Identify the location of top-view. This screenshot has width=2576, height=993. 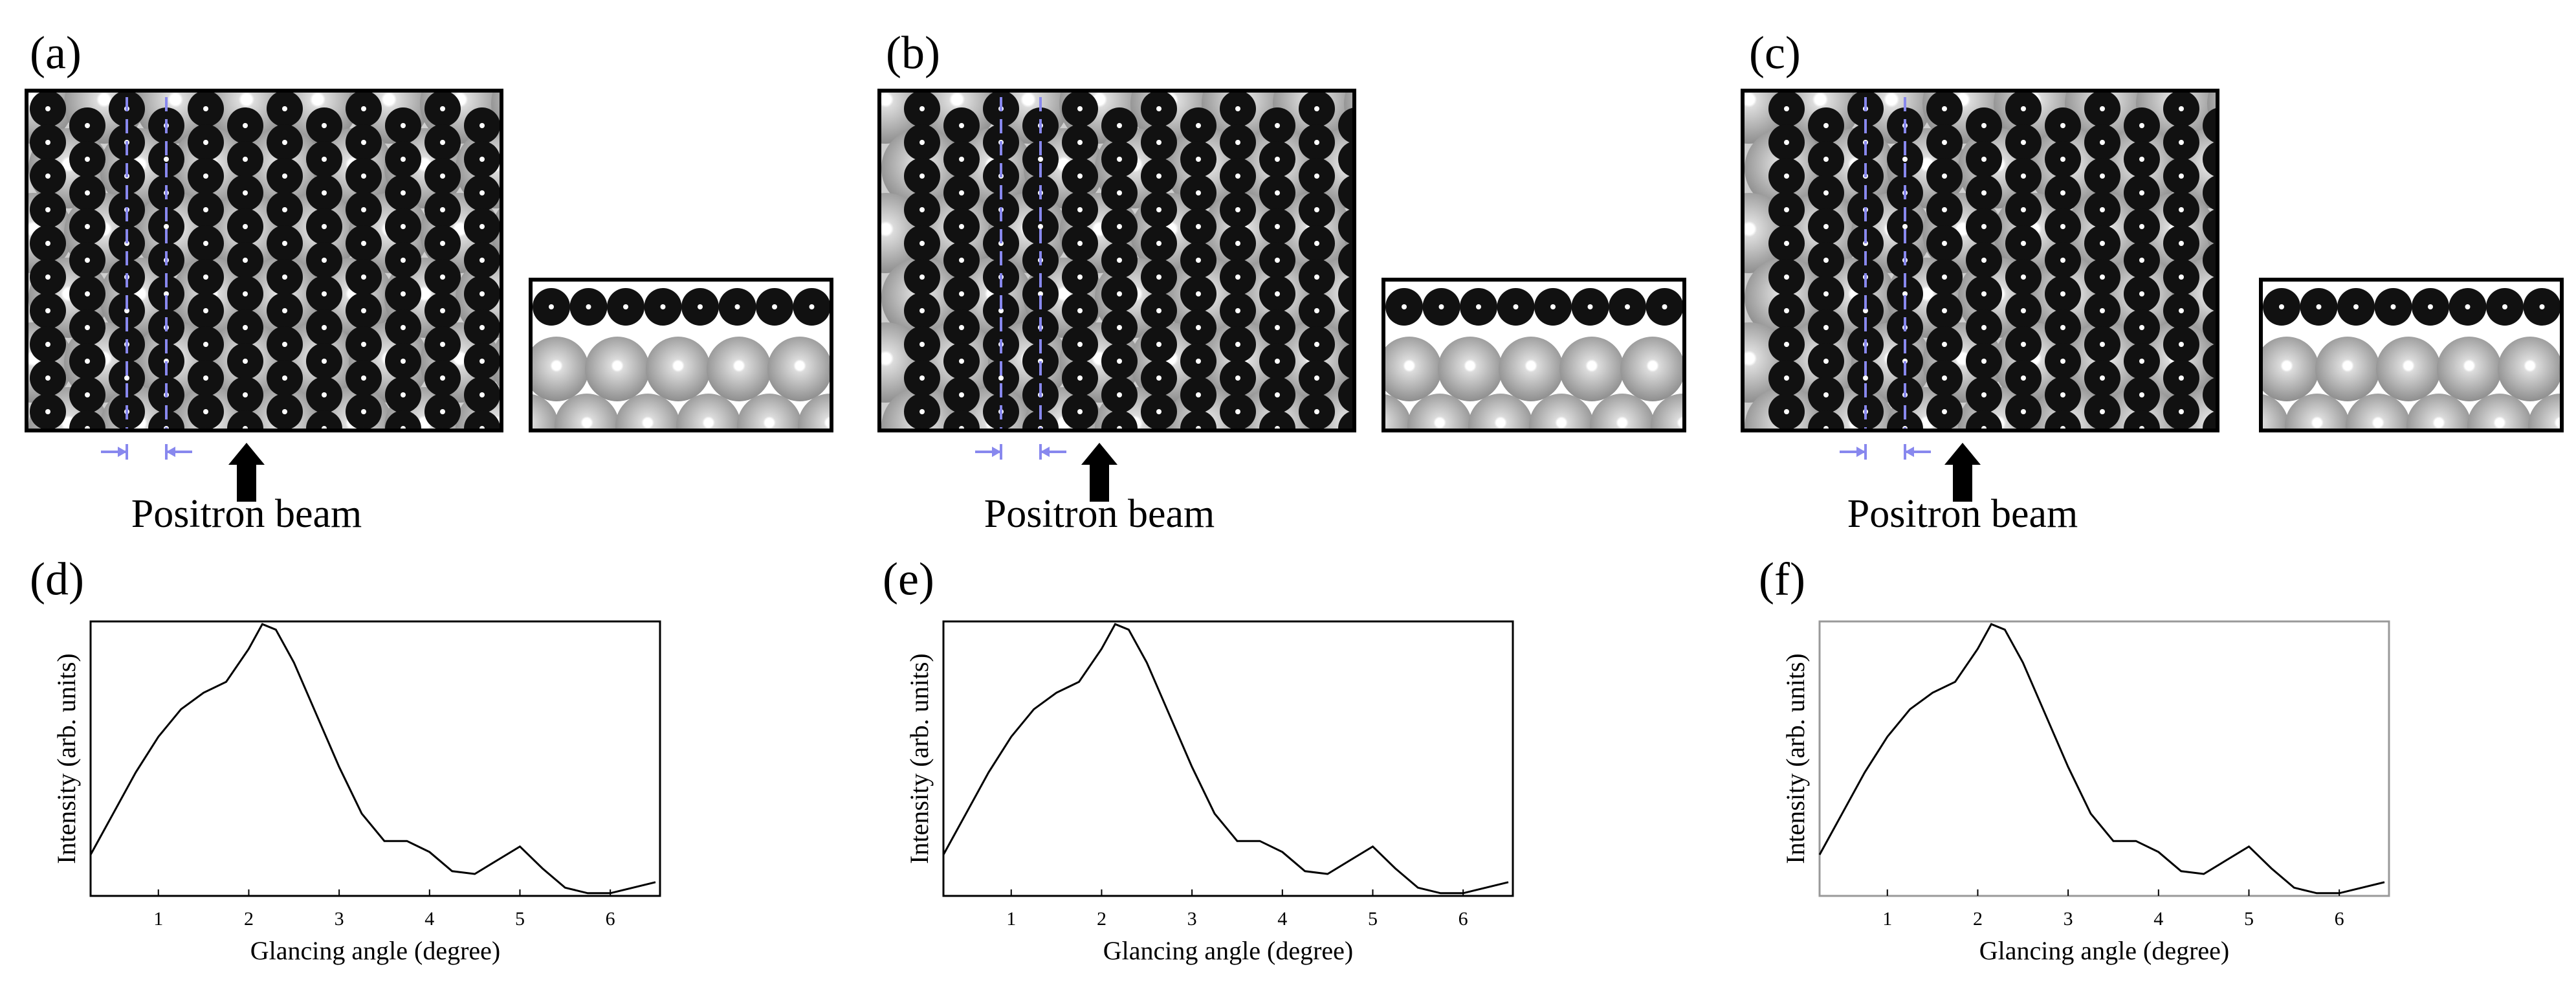
(1991, 285).